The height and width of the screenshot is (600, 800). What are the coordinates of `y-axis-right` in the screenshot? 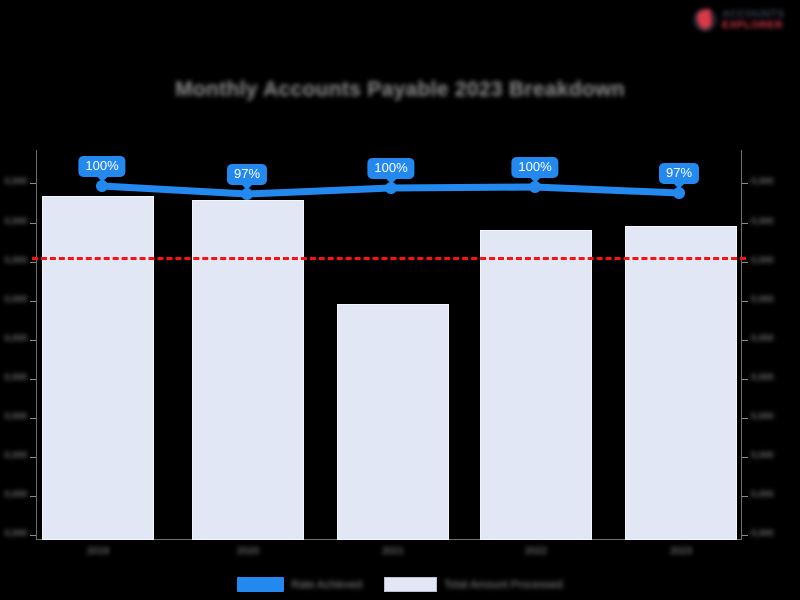 It's located at (741, 345).